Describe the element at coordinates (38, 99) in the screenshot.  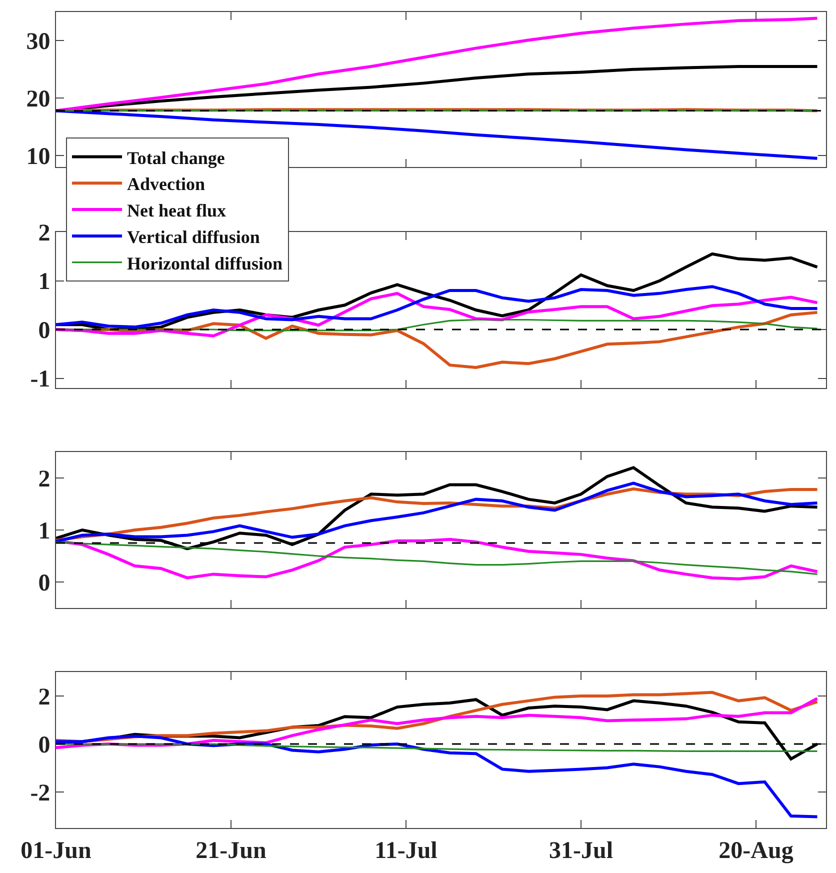
I see `y-tick-label: 20` at that location.